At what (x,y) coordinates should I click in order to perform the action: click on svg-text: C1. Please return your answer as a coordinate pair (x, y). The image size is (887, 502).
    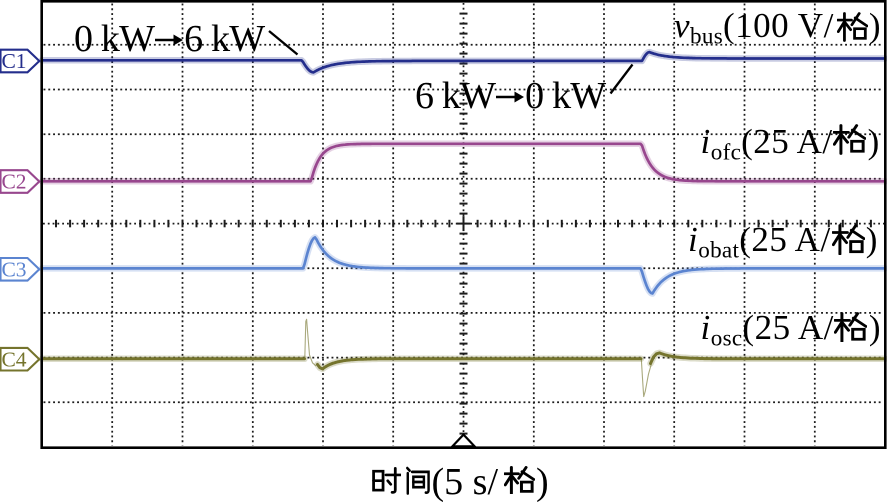
    Looking at the image, I should click on (13, 61).